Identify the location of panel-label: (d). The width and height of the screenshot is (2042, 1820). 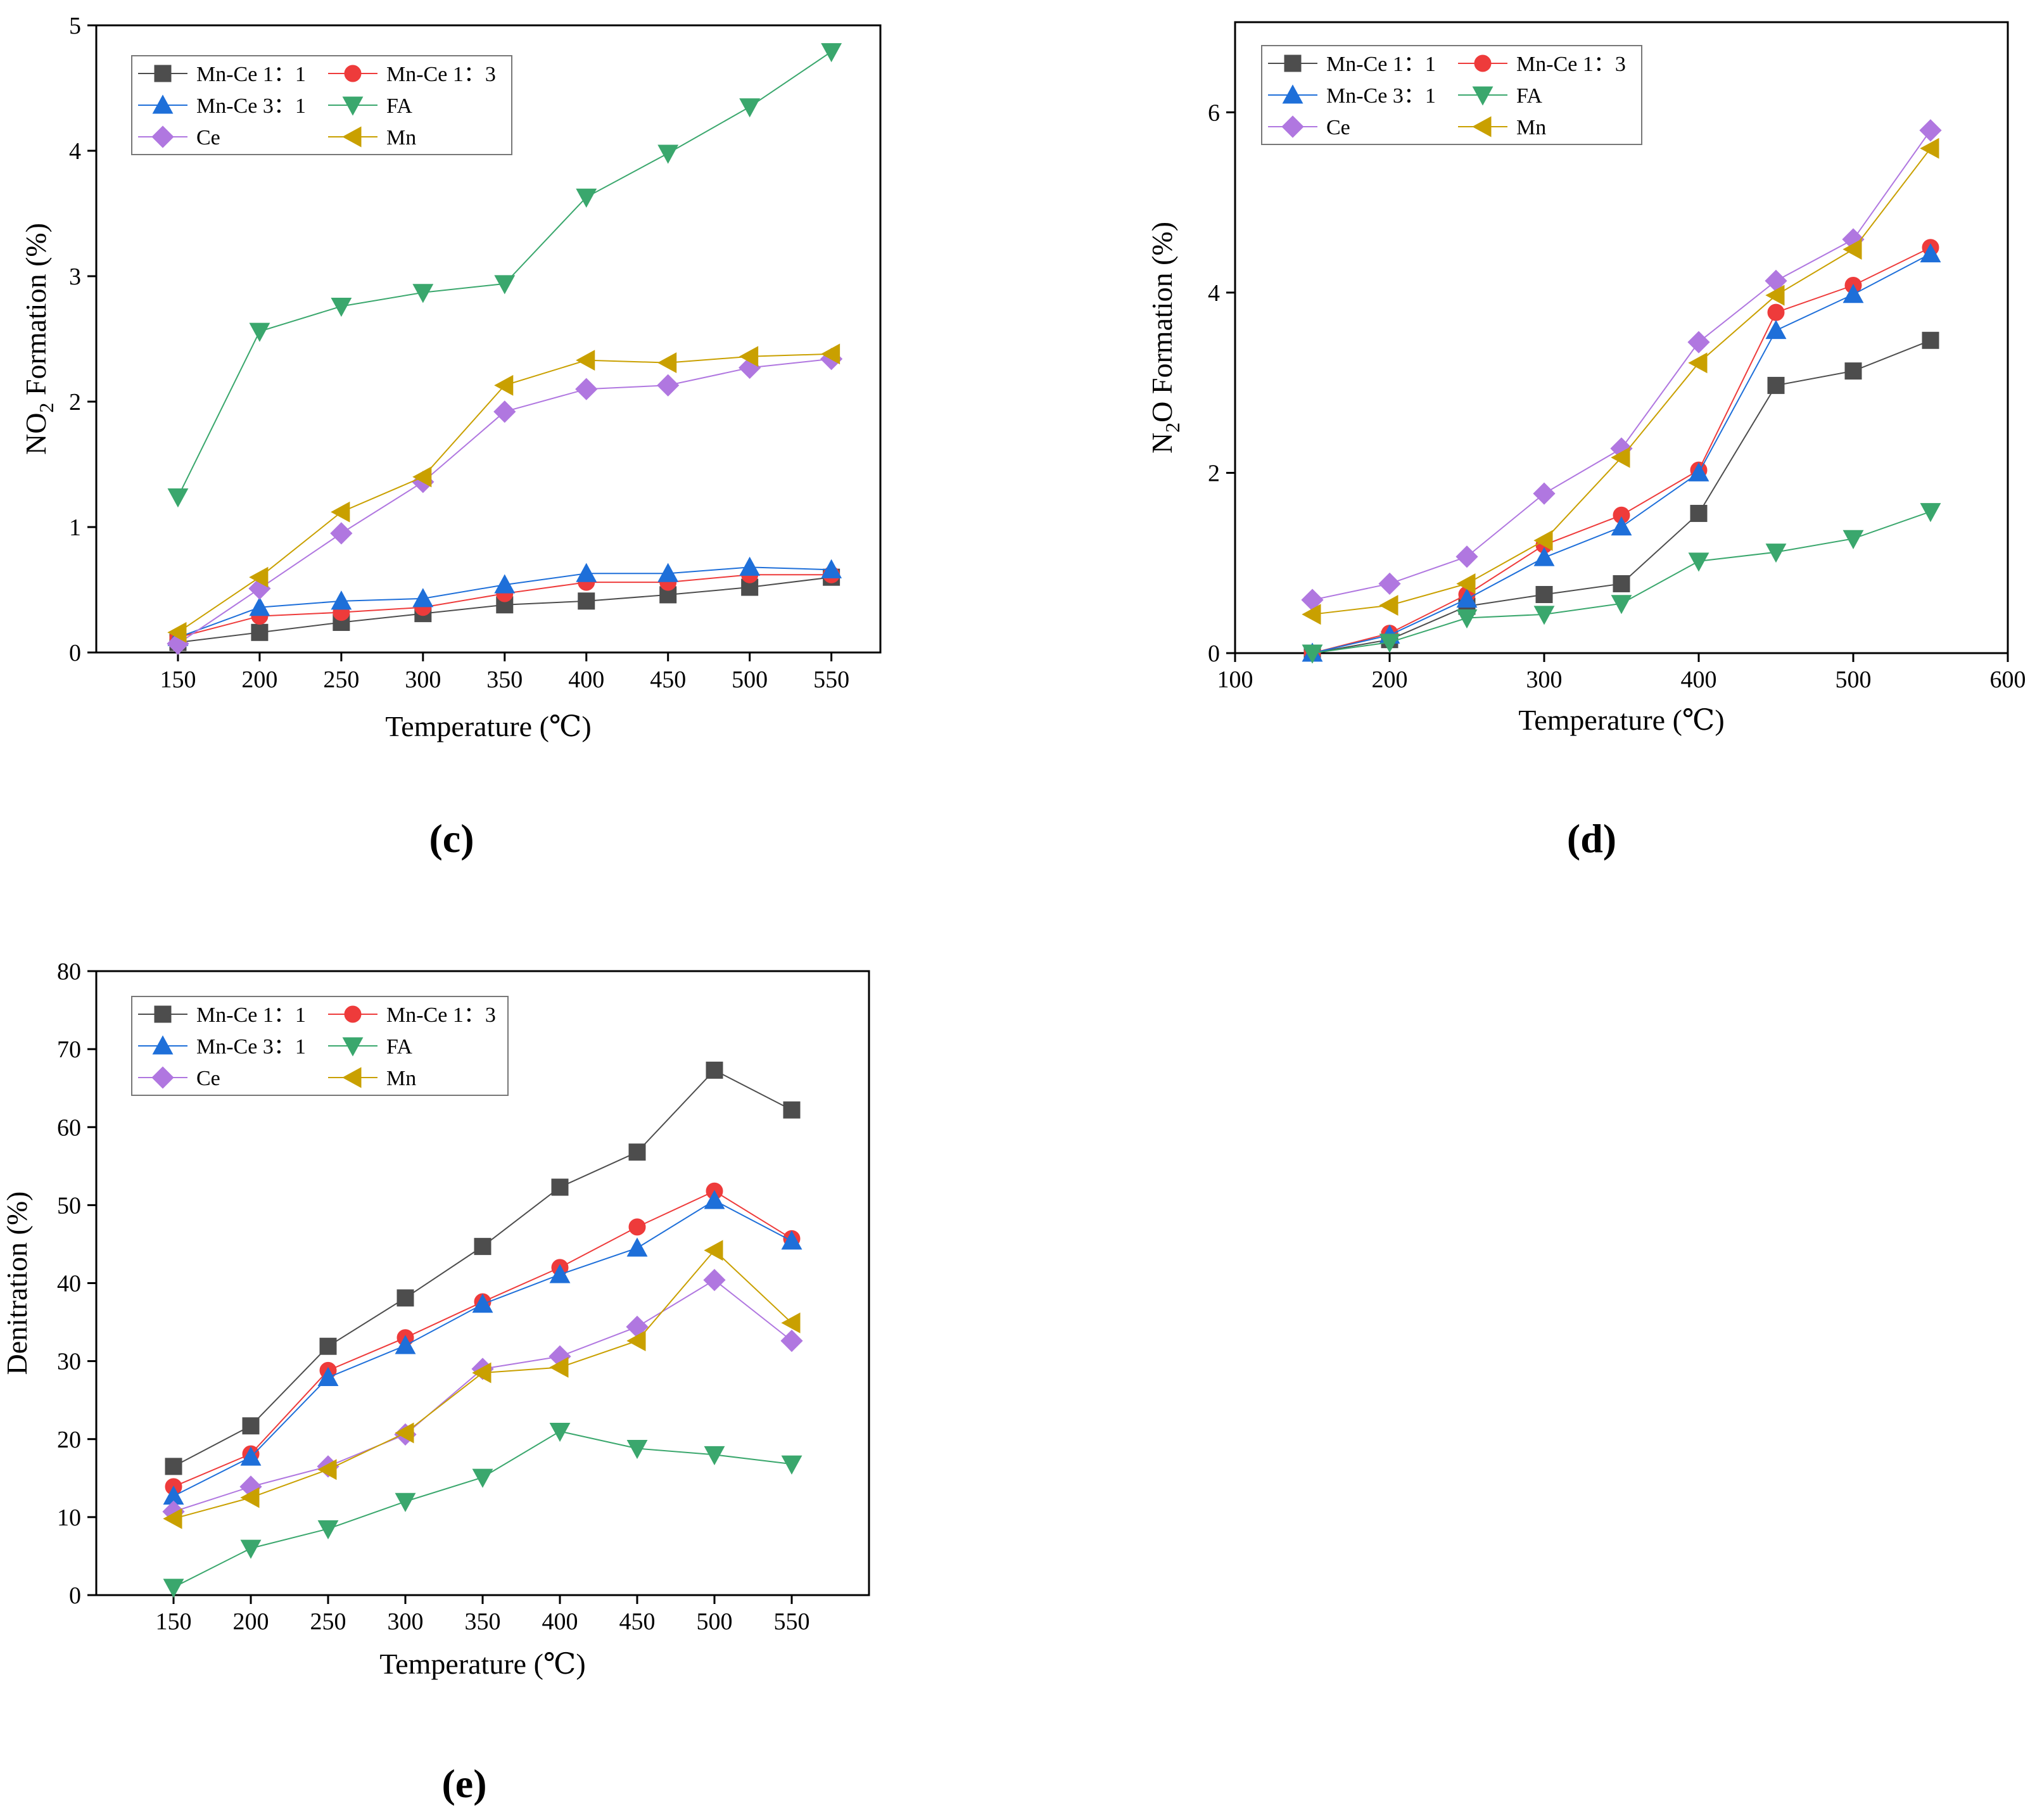
(1592, 838).